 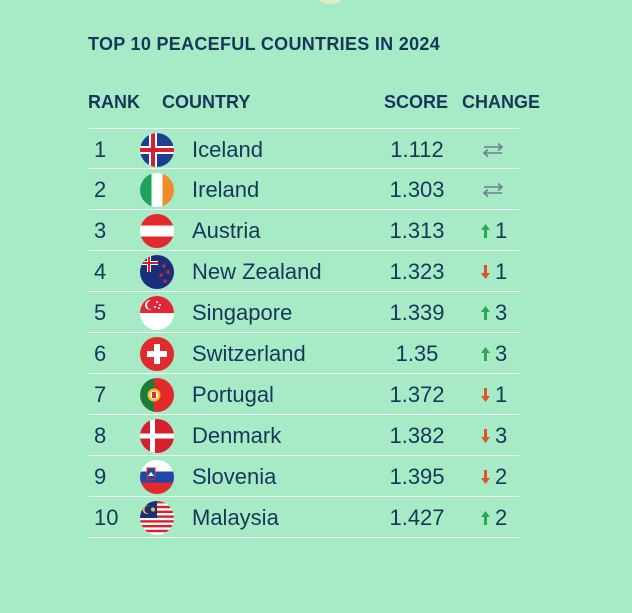 I want to click on country-cell: New Zealand, so click(x=257, y=271).